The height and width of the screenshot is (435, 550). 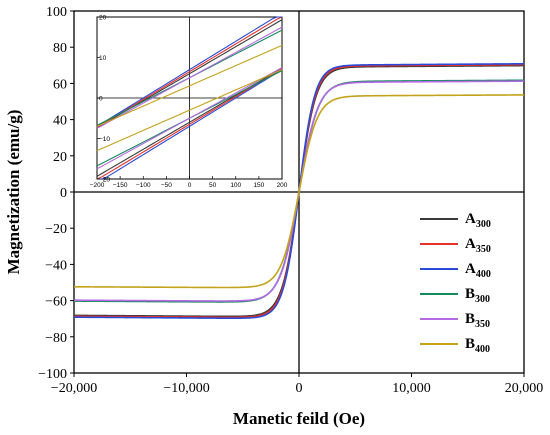 What do you see at coordinates (477, 320) in the screenshot?
I see `legend-label-b350: B350` at bounding box center [477, 320].